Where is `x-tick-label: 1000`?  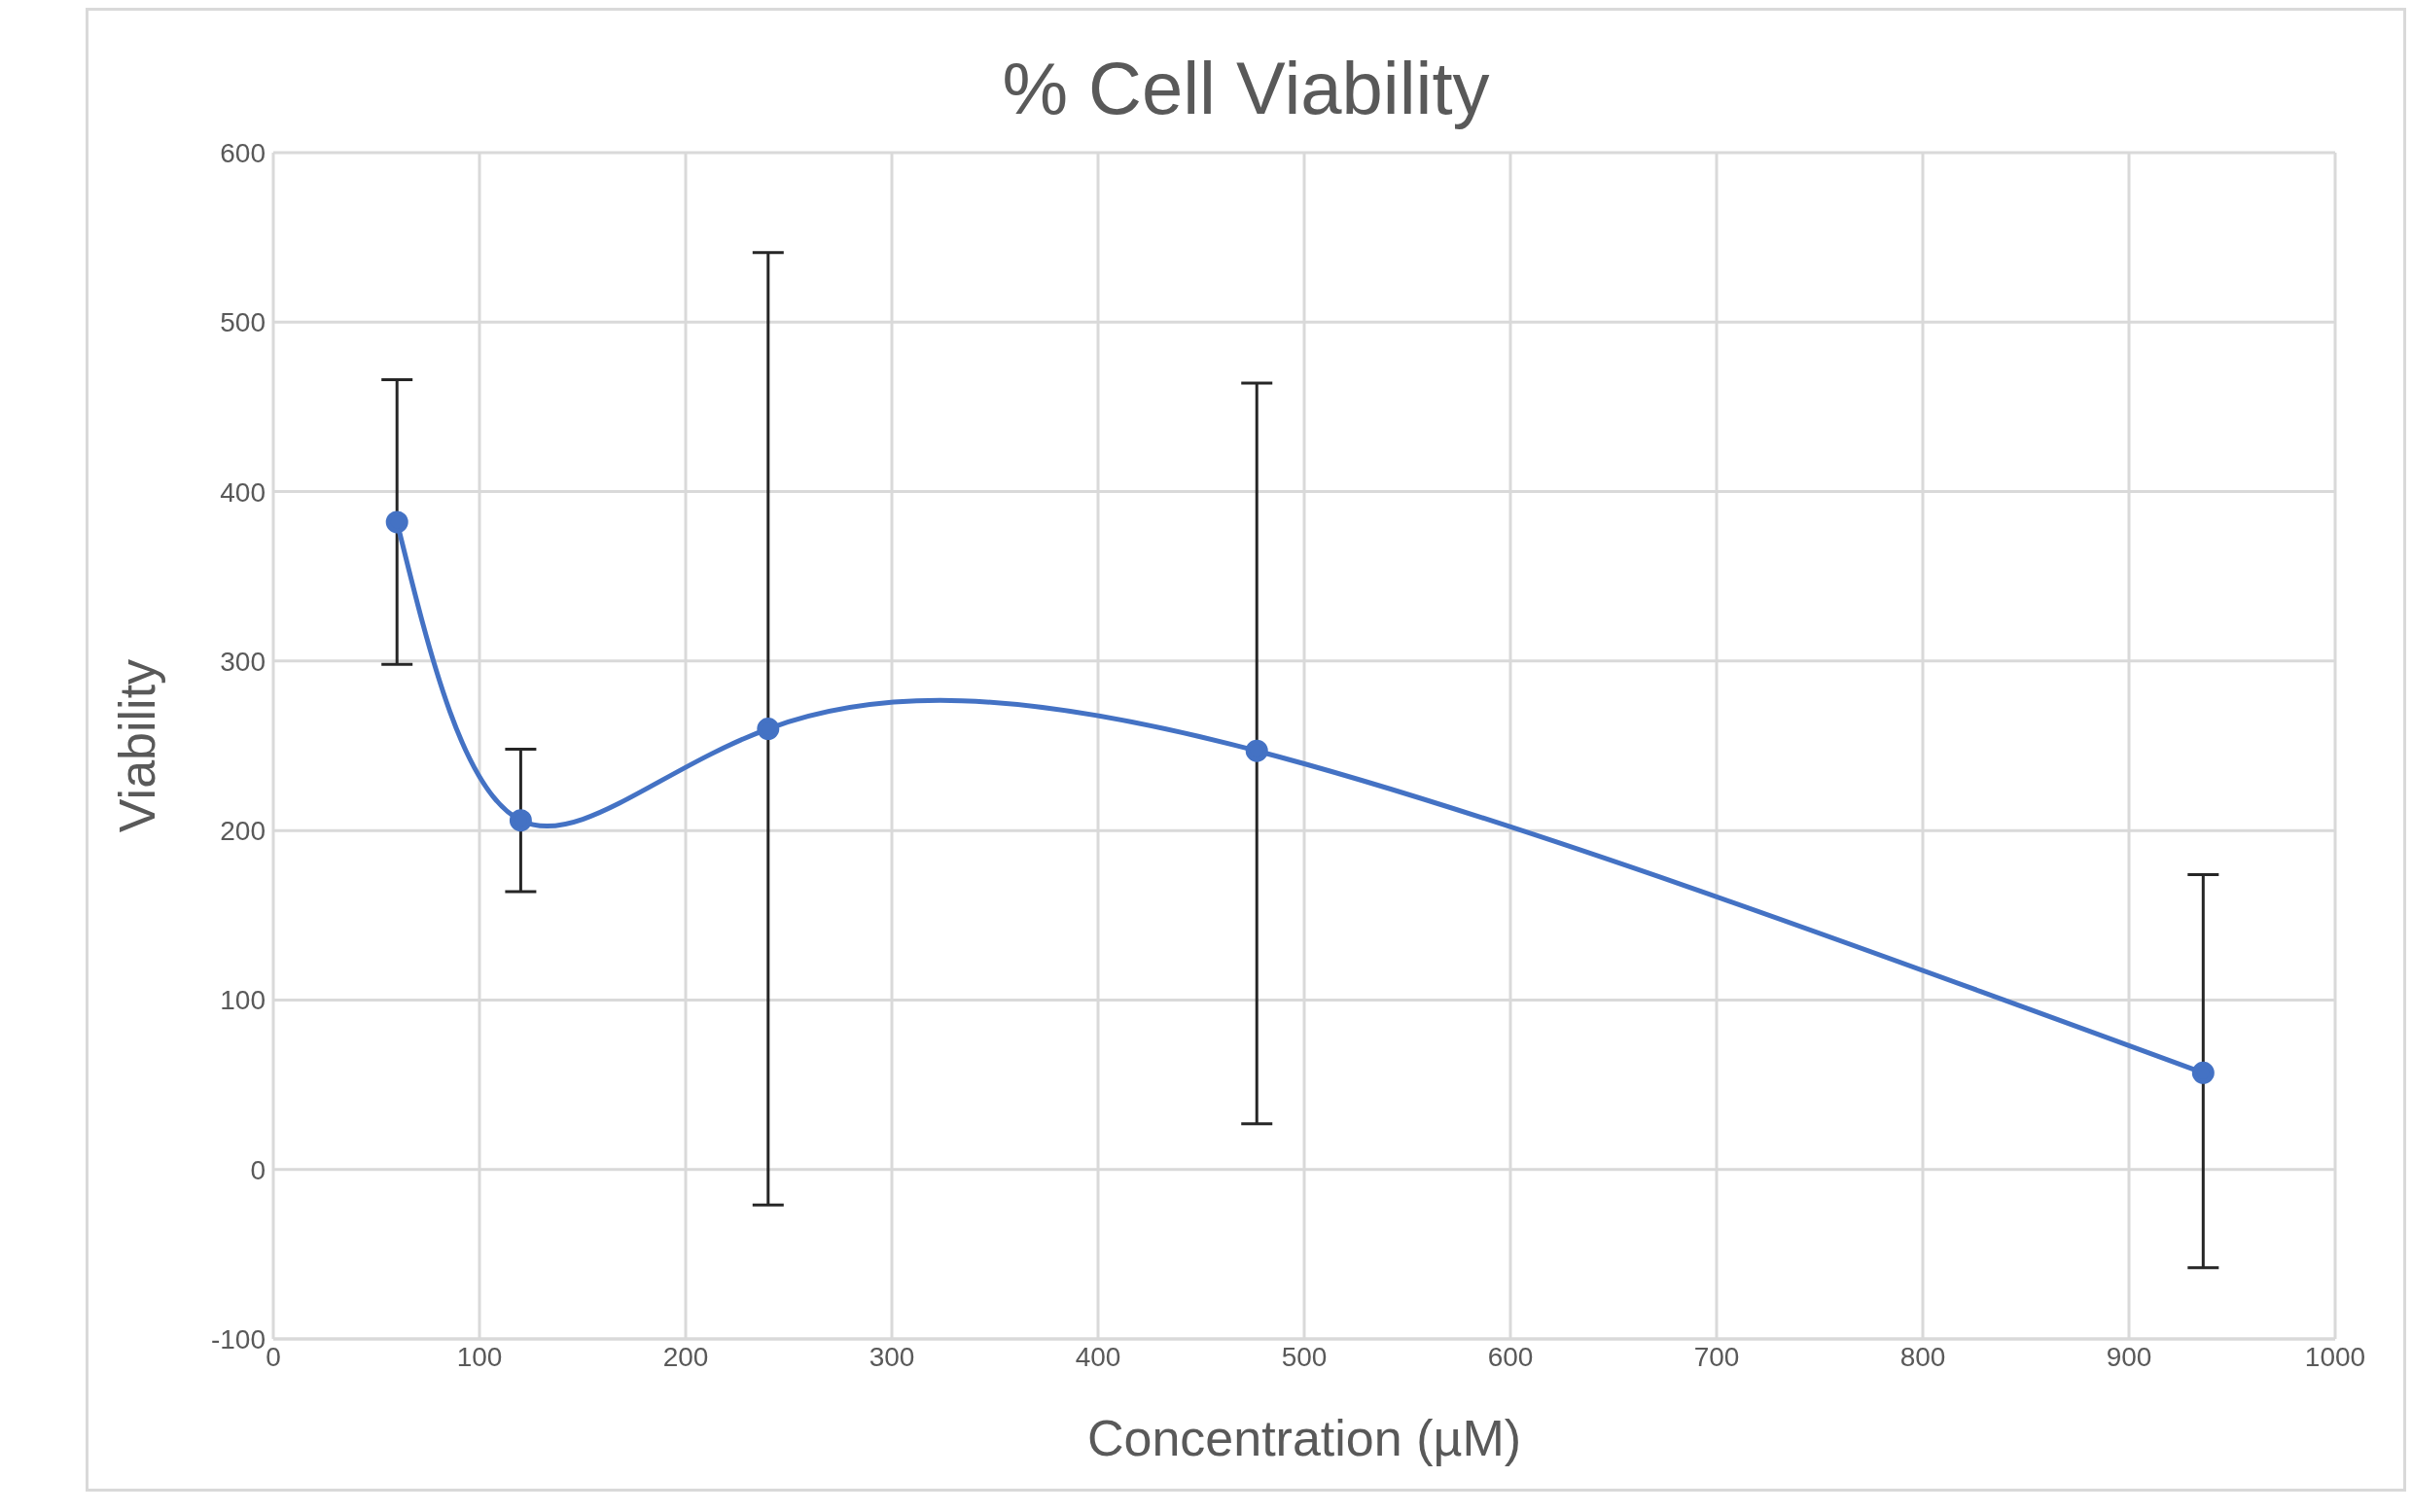
x-tick-label: 1000 is located at coordinates (2335, 1356).